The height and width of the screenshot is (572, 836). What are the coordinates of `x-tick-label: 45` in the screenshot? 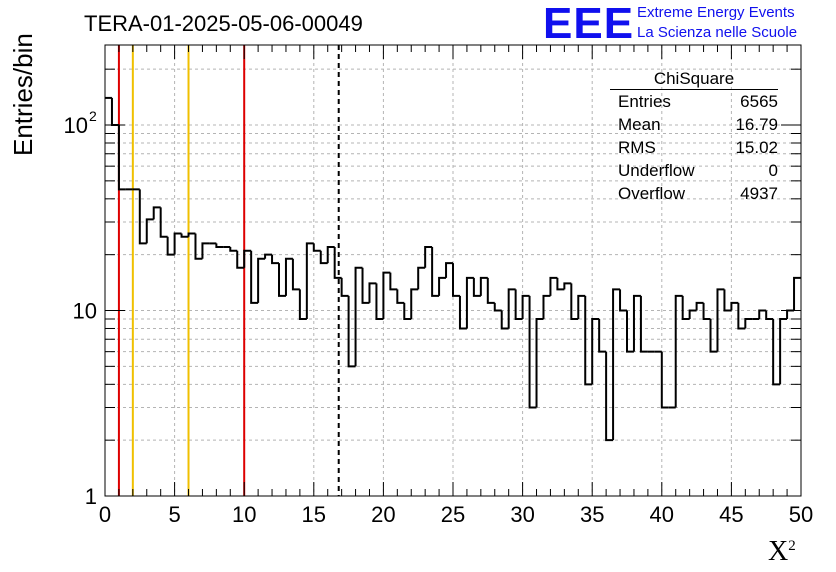 It's located at (731, 514).